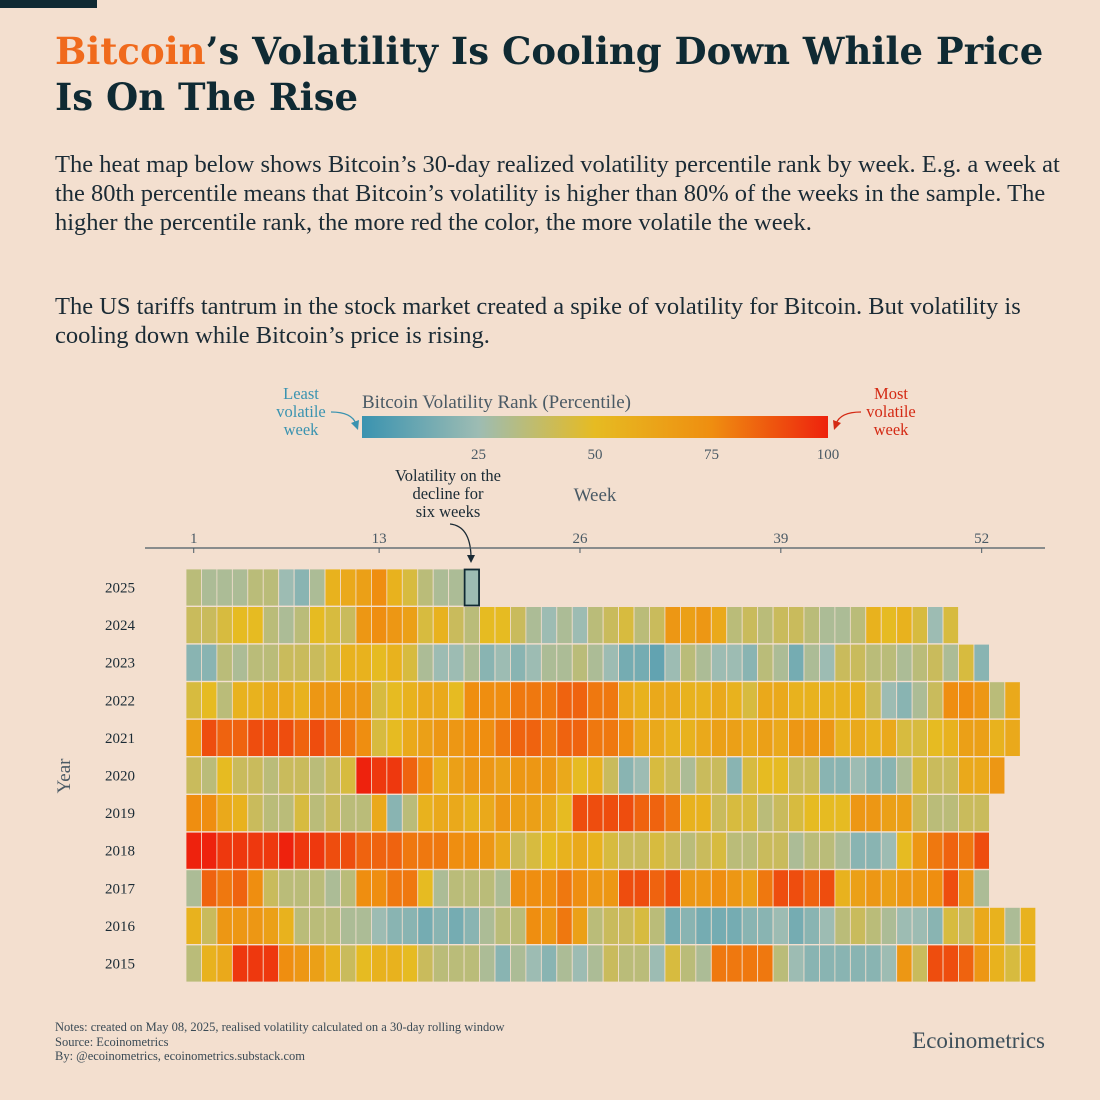  Describe the element at coordinates (112, 1041) in the screenshot. I see `notes-line-2: Source: Ecoinometrics` at that location.